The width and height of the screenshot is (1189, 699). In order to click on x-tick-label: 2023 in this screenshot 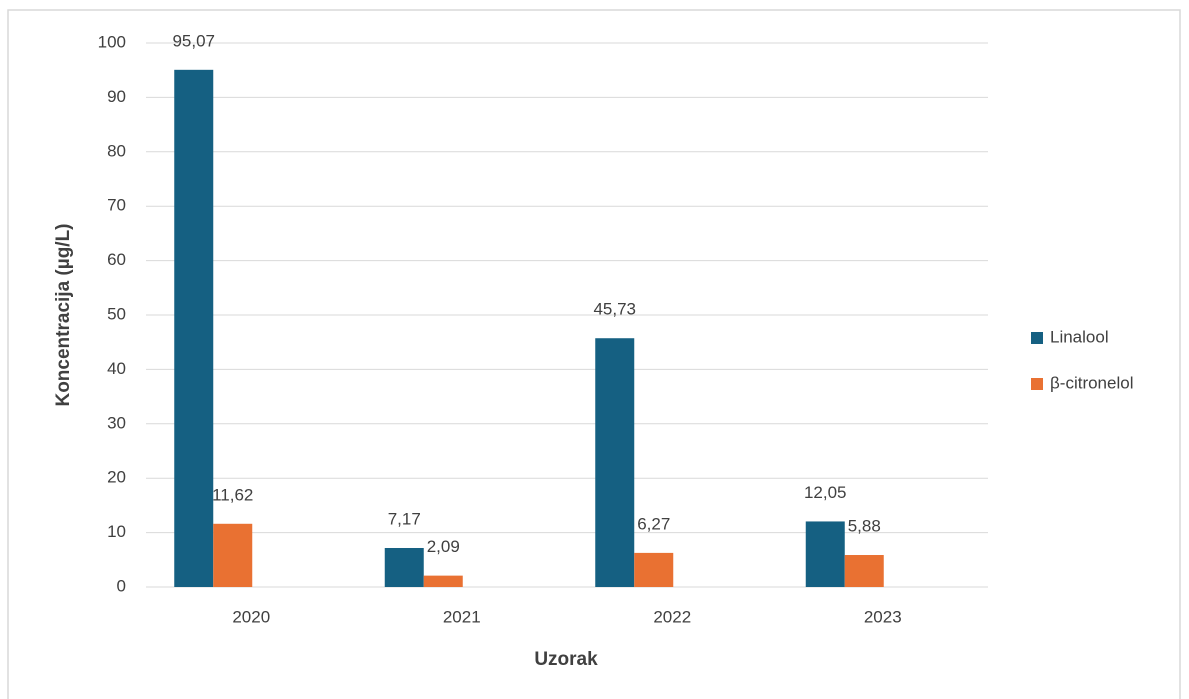, I will do `click(883, 616)`.